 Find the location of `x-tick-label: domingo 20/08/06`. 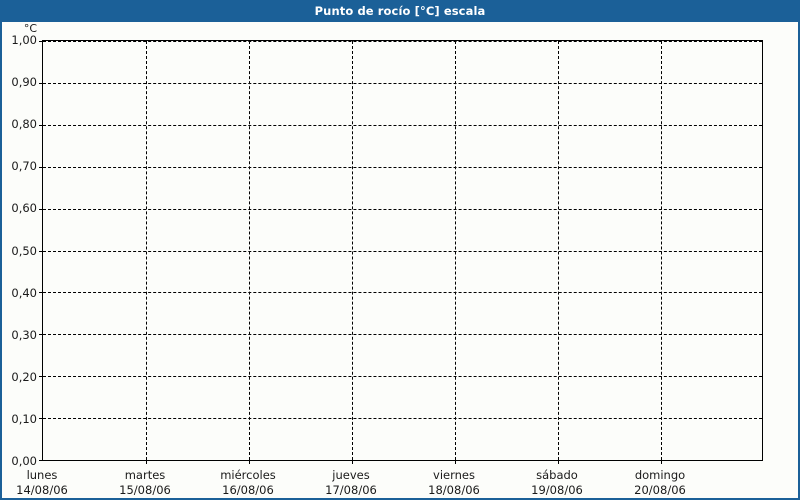

x-tick-label: domingo 20/08/06 is located at coordinates (660, 483).